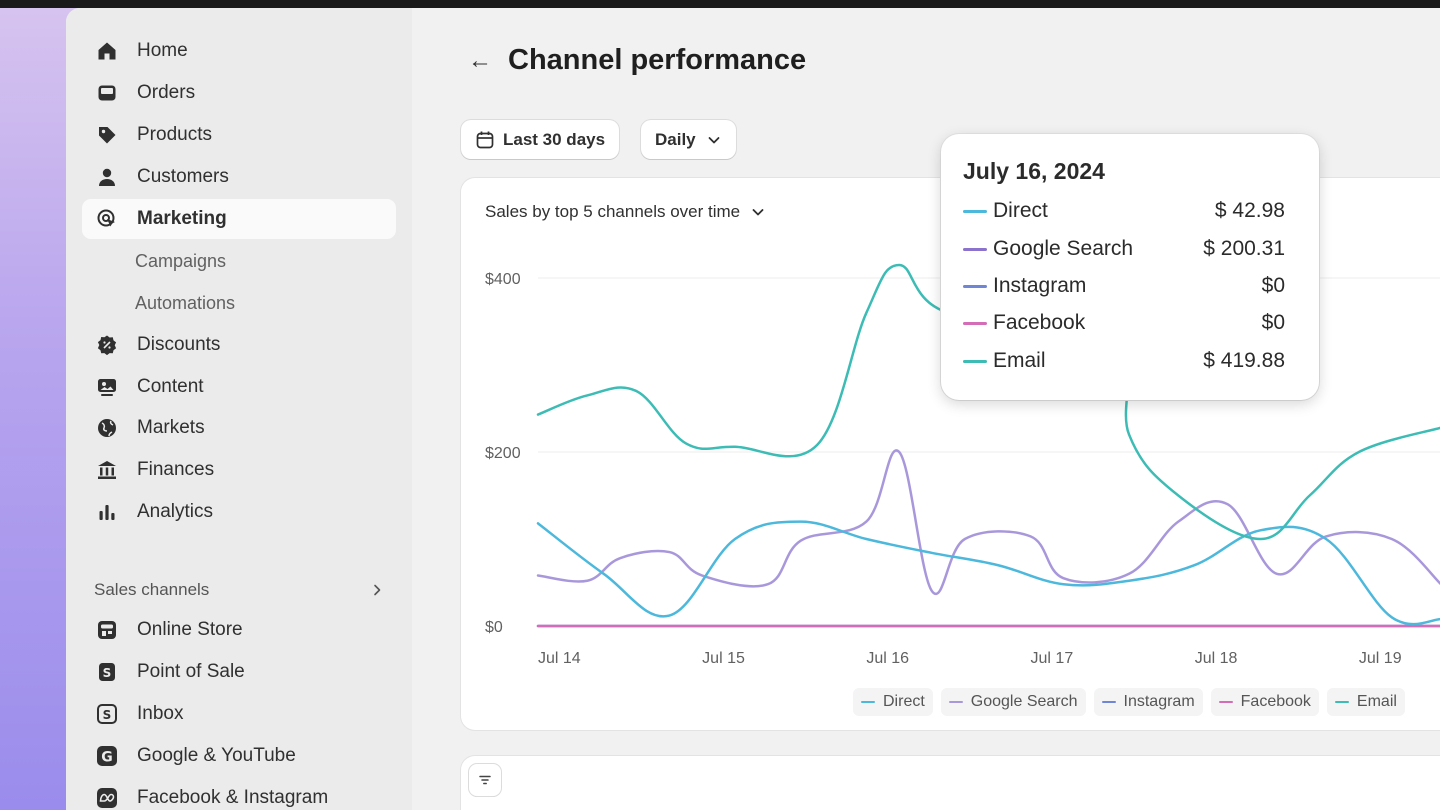  I want to click on sidebar-item-content: Content, so click(239, 387).